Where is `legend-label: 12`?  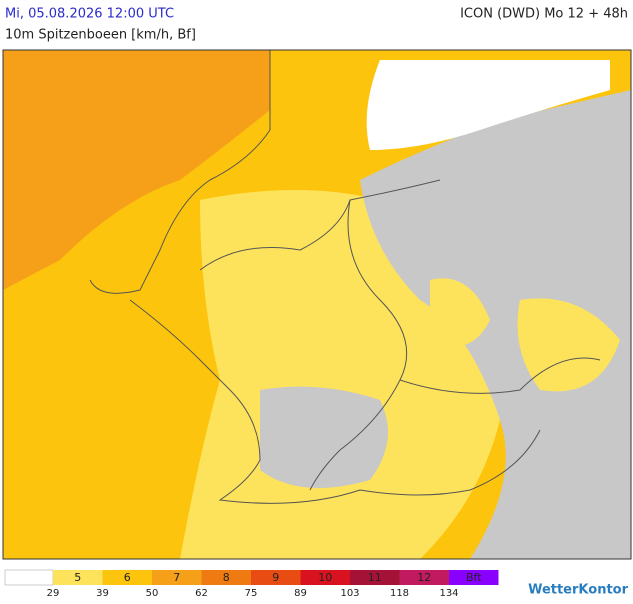 legend-label: 12 is located at coordinates (424, 577).